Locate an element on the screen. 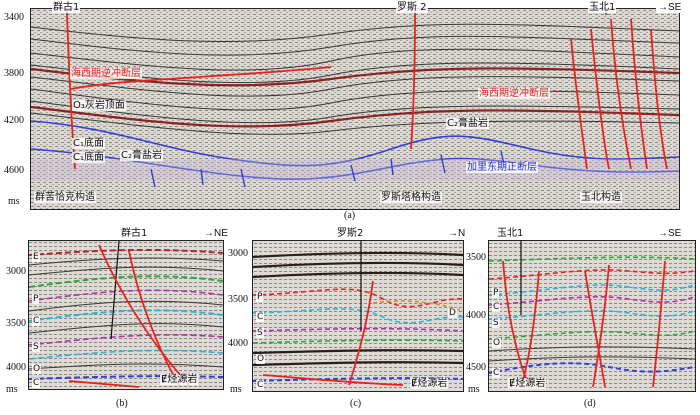 The width and height of the screenshot is (700, 415). well-label-yubei1: 玉北1 is located at coordinates (602, 7).